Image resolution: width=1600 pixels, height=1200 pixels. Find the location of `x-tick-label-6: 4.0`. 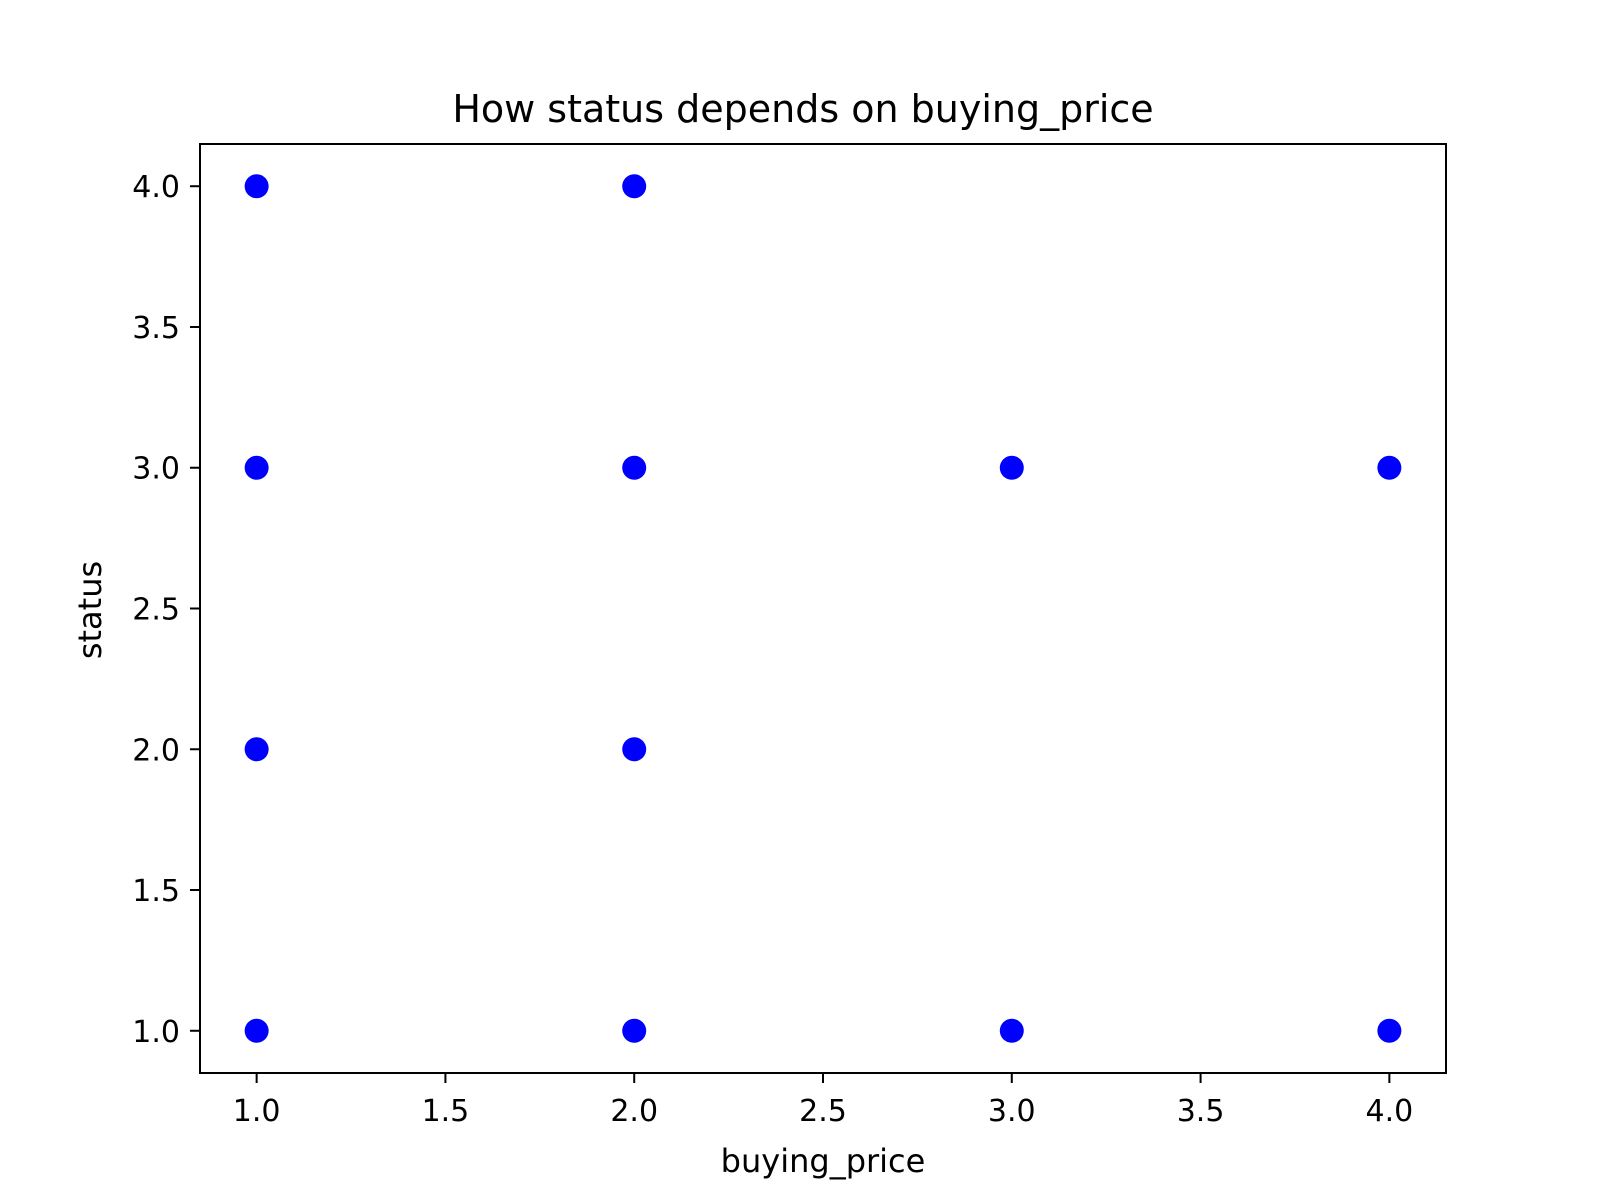

x-tick-label-6: 4.0 is located at coordinates (1390, 1111).